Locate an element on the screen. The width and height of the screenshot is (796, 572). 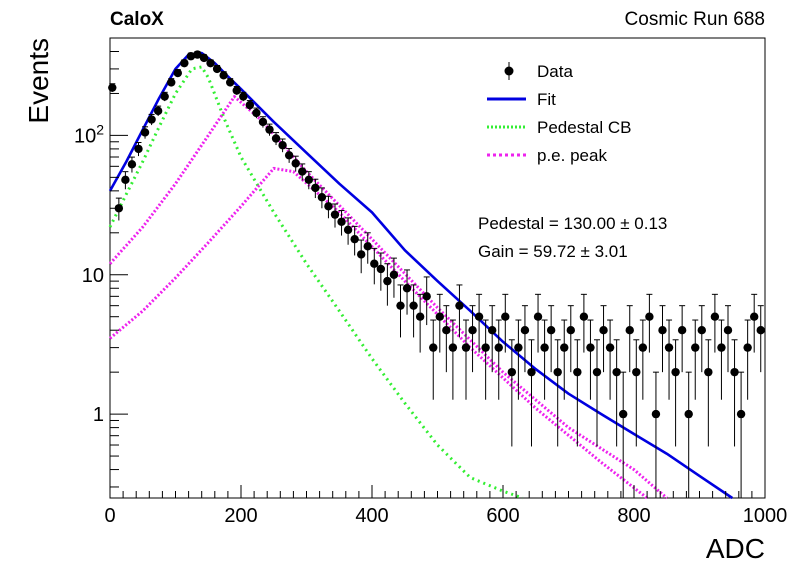
legend-entry-pedestal-cb: Pedestal CB is located at coordinates (559, 127).